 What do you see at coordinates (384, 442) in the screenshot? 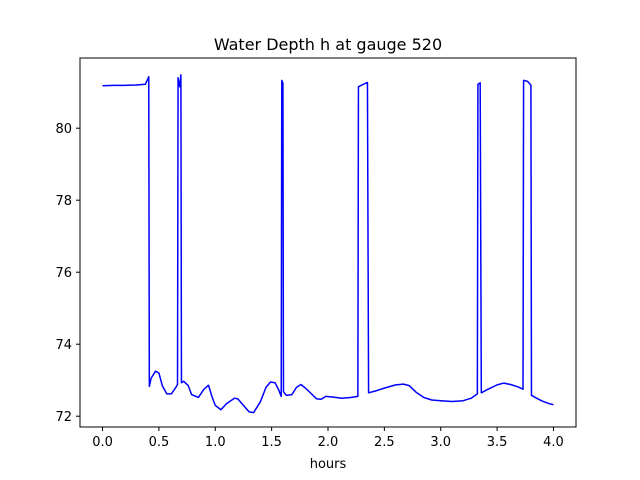
I see `x-tick-label: 2.5` at bounding box center [384, 442].